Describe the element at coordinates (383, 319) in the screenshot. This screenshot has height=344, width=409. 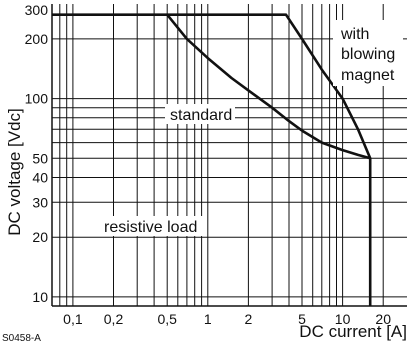
I see `x-tick-label: 20` at that location.